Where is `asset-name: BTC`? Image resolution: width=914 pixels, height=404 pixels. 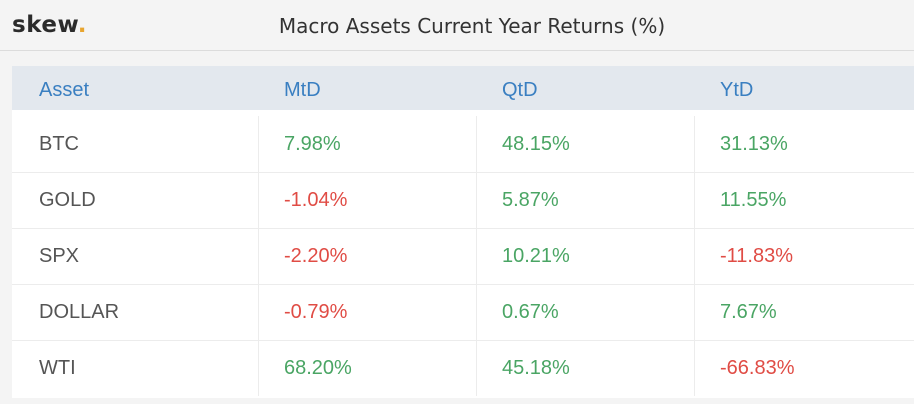
asset-name: BTC is located at coordinates (59, 144).